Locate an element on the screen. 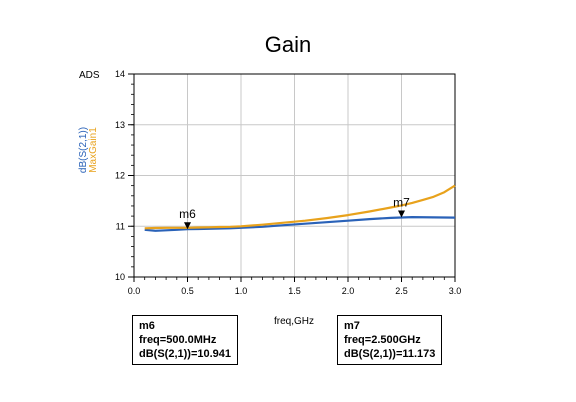 The height and width of the screenshot is (402, 576). x-tick-label: 0.0 is located at coordinates (134, 291).